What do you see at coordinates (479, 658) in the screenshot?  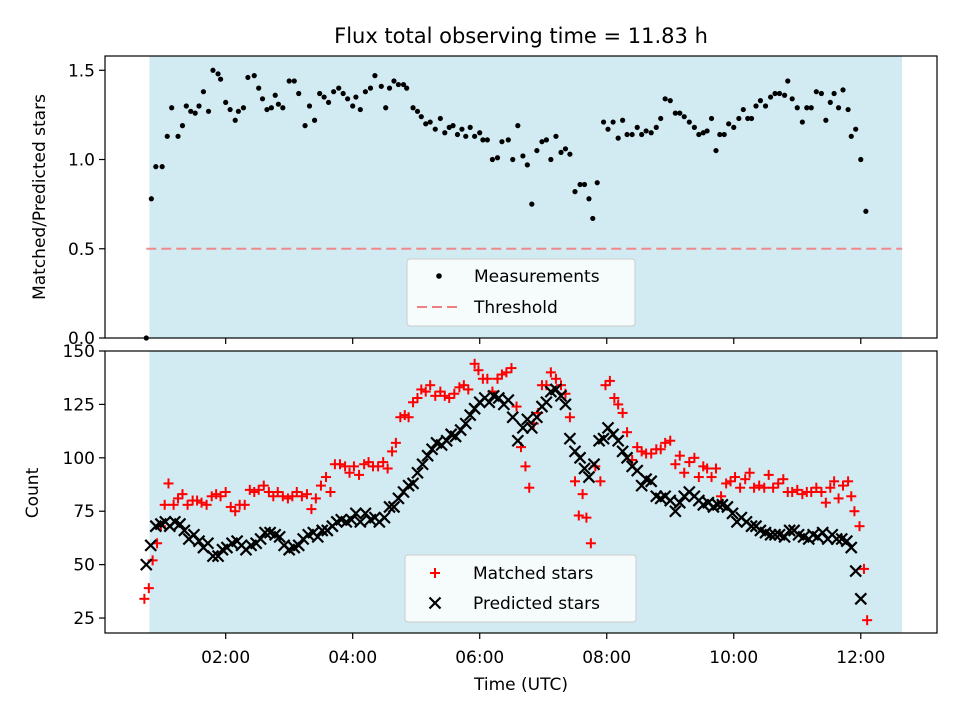 I see `time-x-tick-label: 06:00` at bounding box center [479, 658].